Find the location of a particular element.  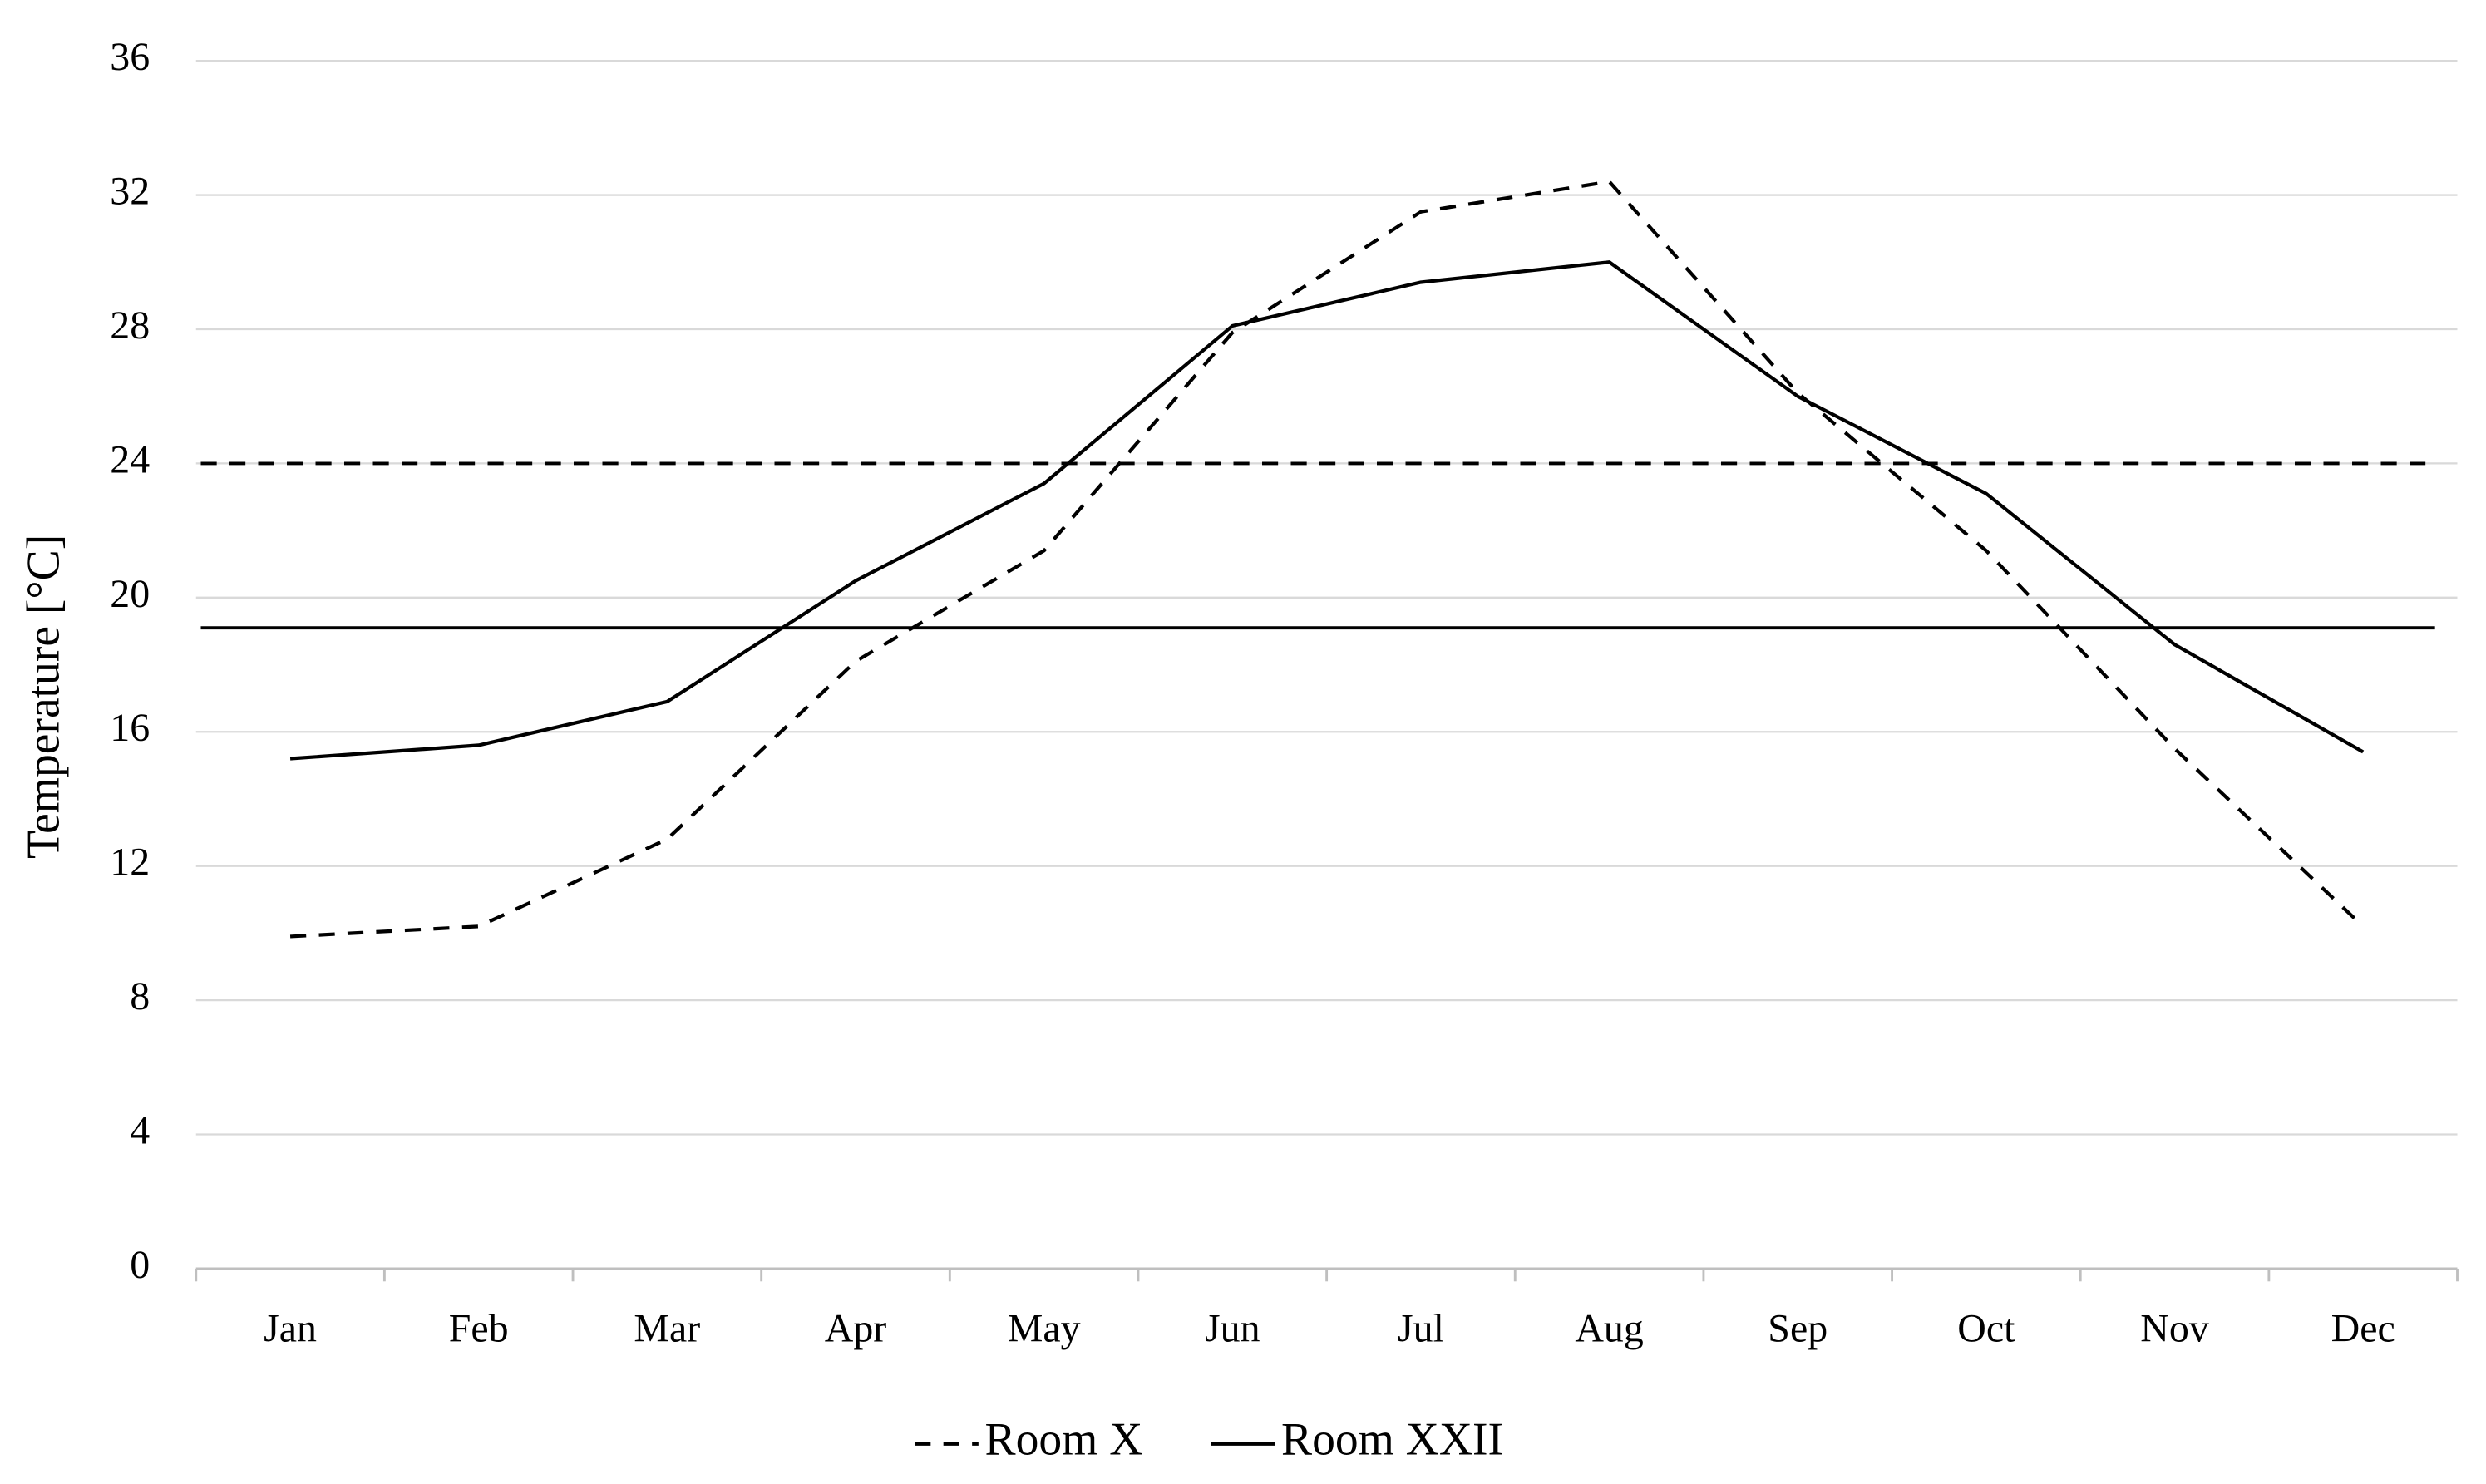

y-axis-title: Temperature [°C] is located at coordinates (43, 697).